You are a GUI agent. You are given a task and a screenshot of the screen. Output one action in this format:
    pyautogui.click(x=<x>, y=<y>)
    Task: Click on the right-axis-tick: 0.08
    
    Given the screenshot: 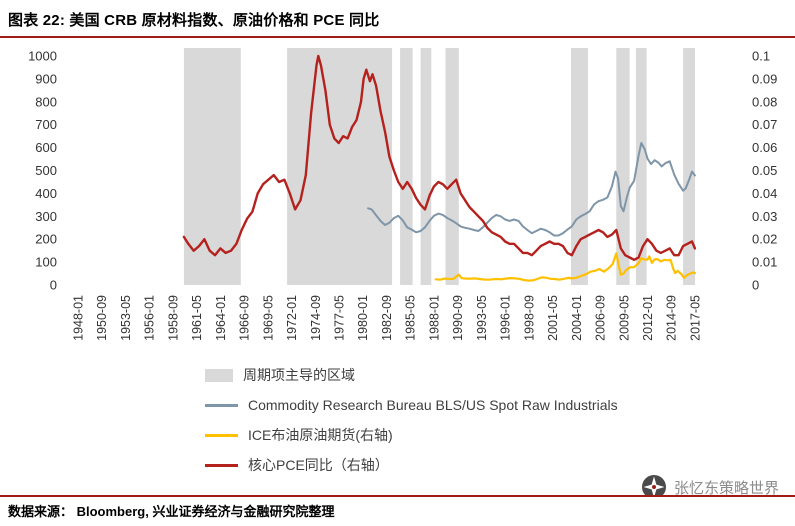 What is the action you would take?
    pyautogui.click(x=764, y=101)
    